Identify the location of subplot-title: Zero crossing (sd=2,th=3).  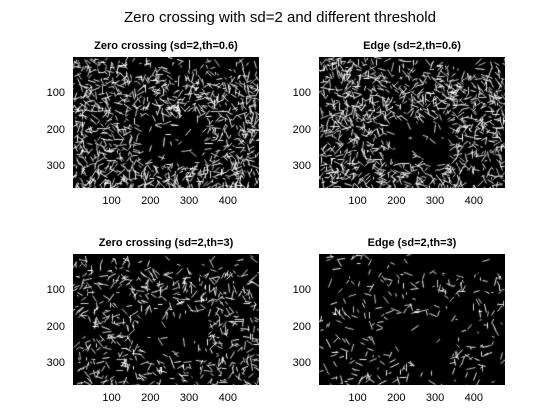
(166, 243).